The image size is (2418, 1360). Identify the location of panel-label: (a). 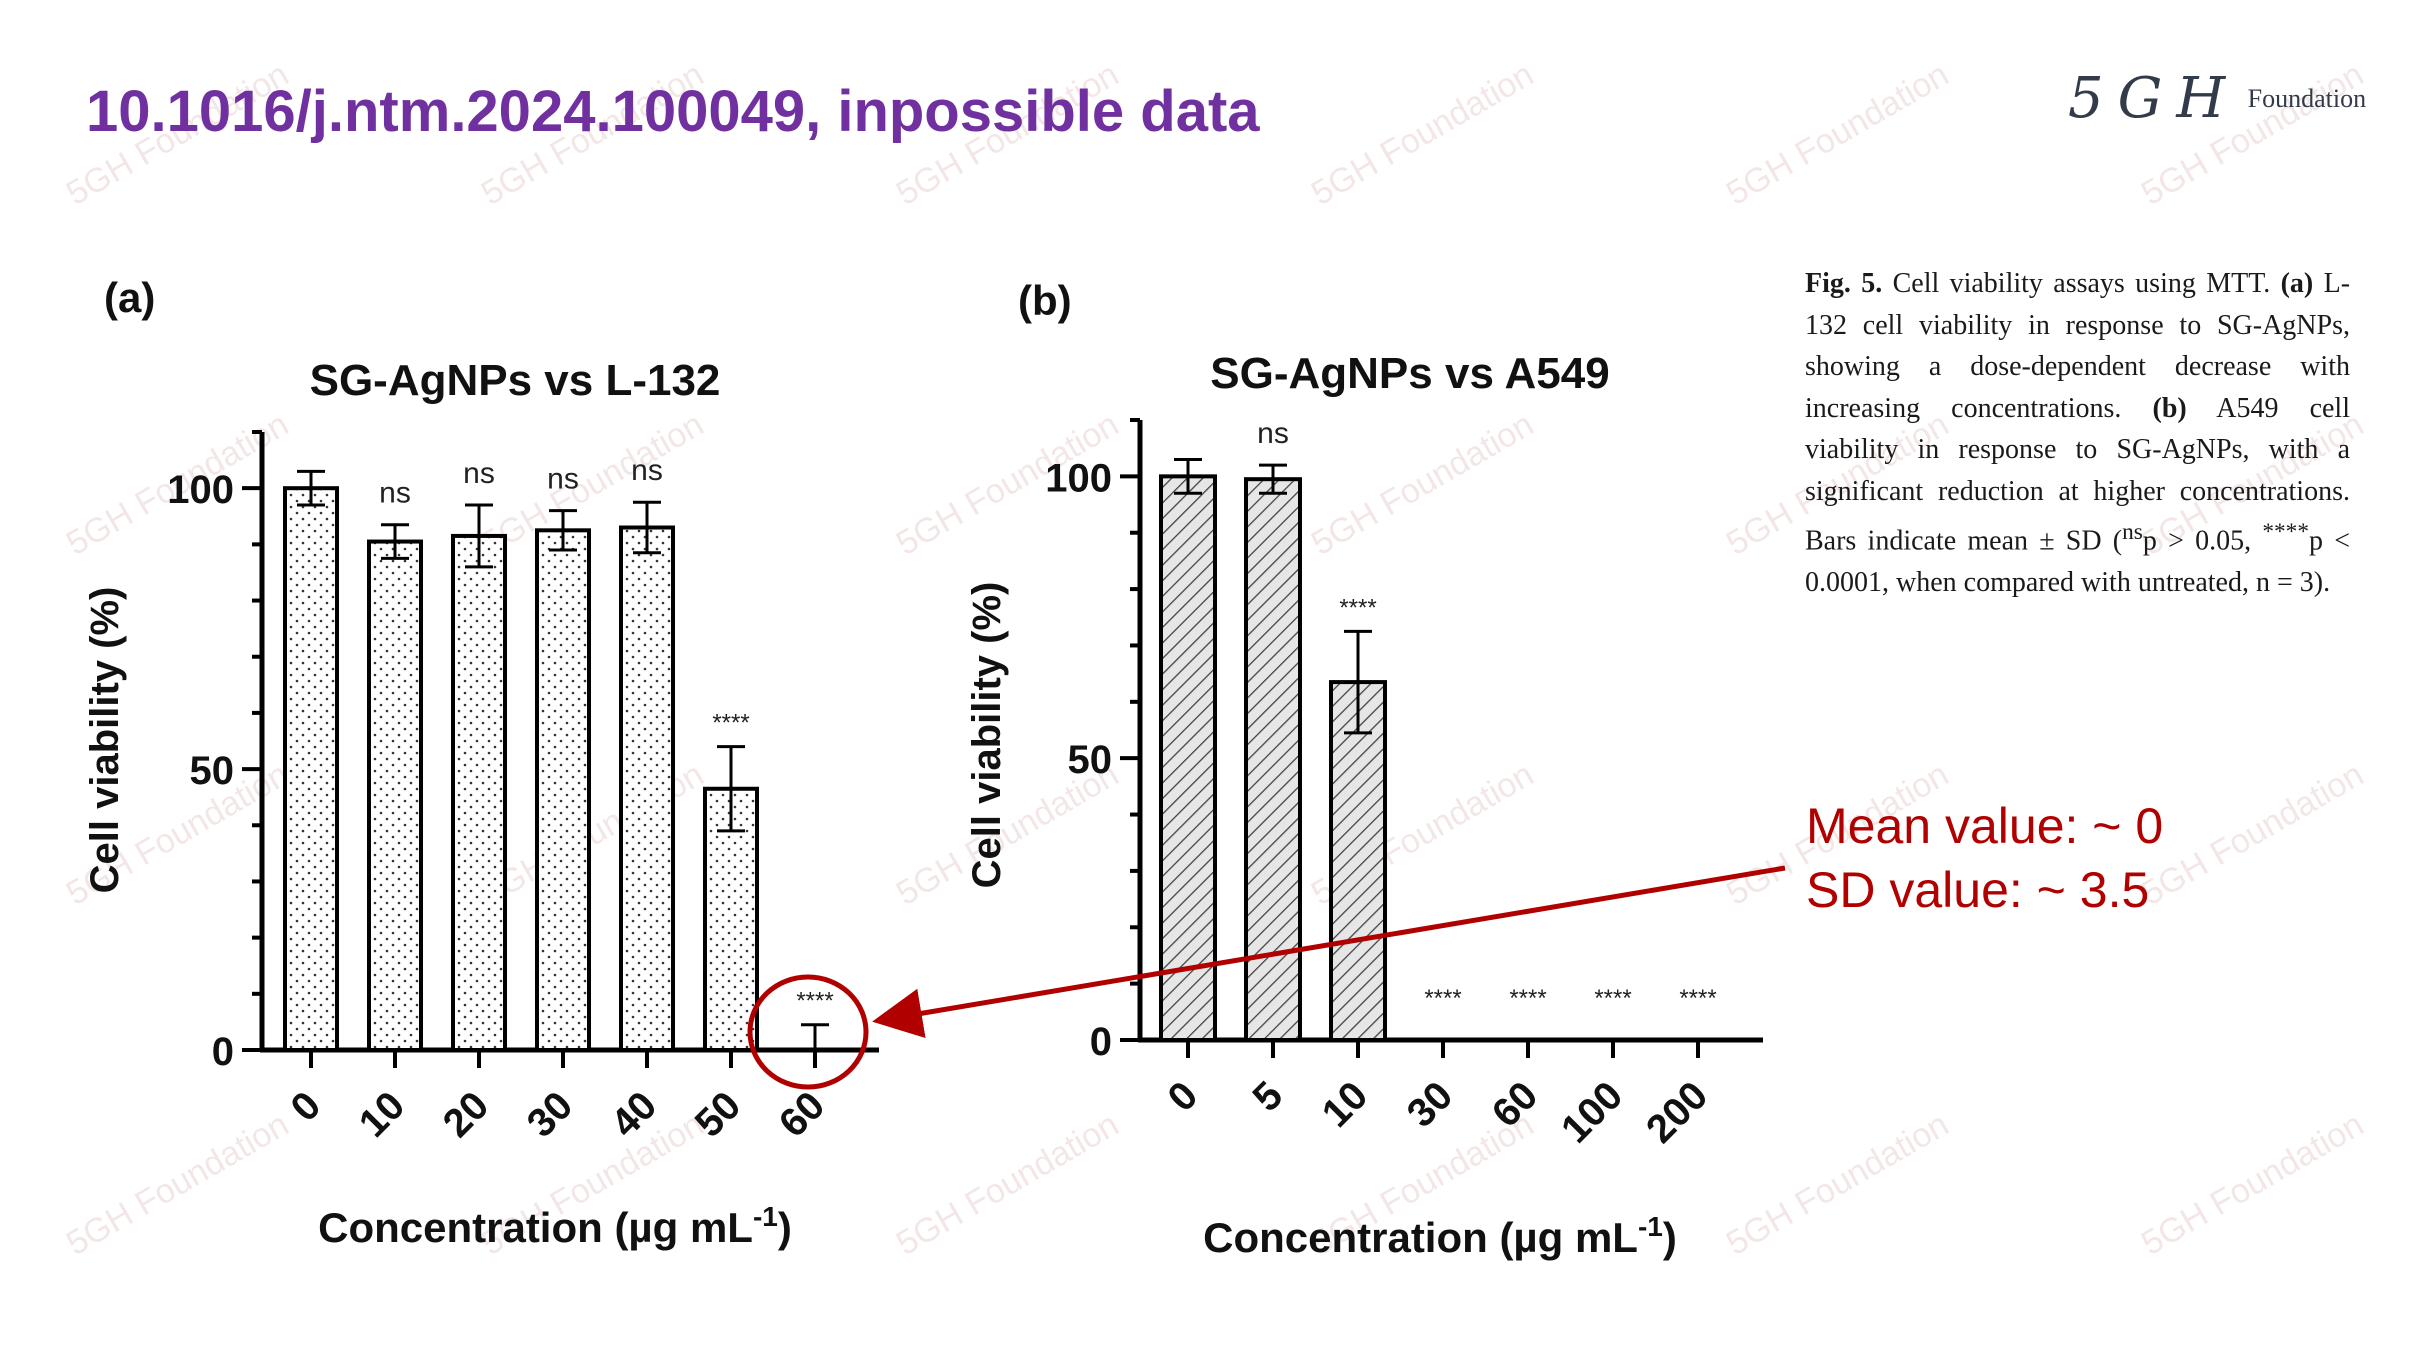
(129, 297).